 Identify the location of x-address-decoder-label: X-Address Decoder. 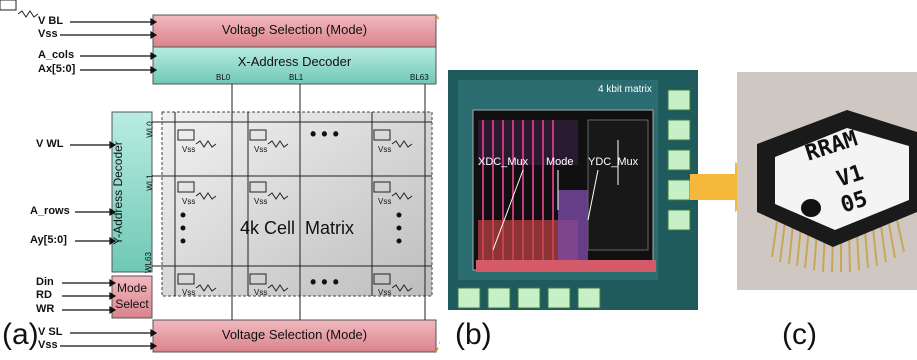
(294, 61).